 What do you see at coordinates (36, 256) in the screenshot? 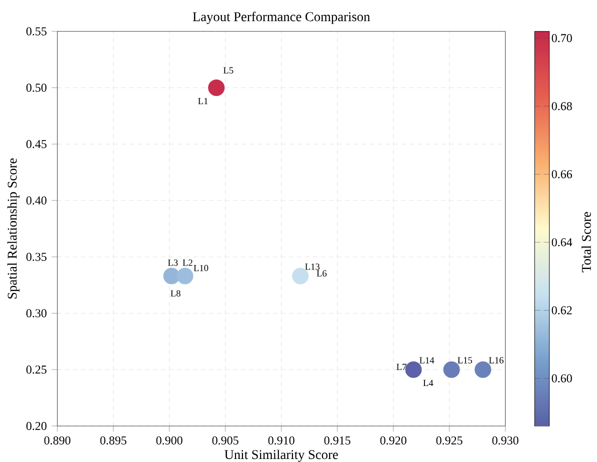
I see `y-tick-label: 0.35` at bounding box center [36, 256].